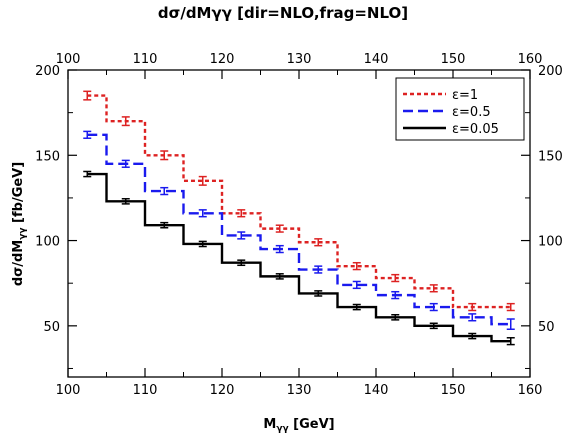 The image size is (573, 435). I want to click on legend-items: ε=1 ε=0.5 ε=0.05, so click(451, 112).